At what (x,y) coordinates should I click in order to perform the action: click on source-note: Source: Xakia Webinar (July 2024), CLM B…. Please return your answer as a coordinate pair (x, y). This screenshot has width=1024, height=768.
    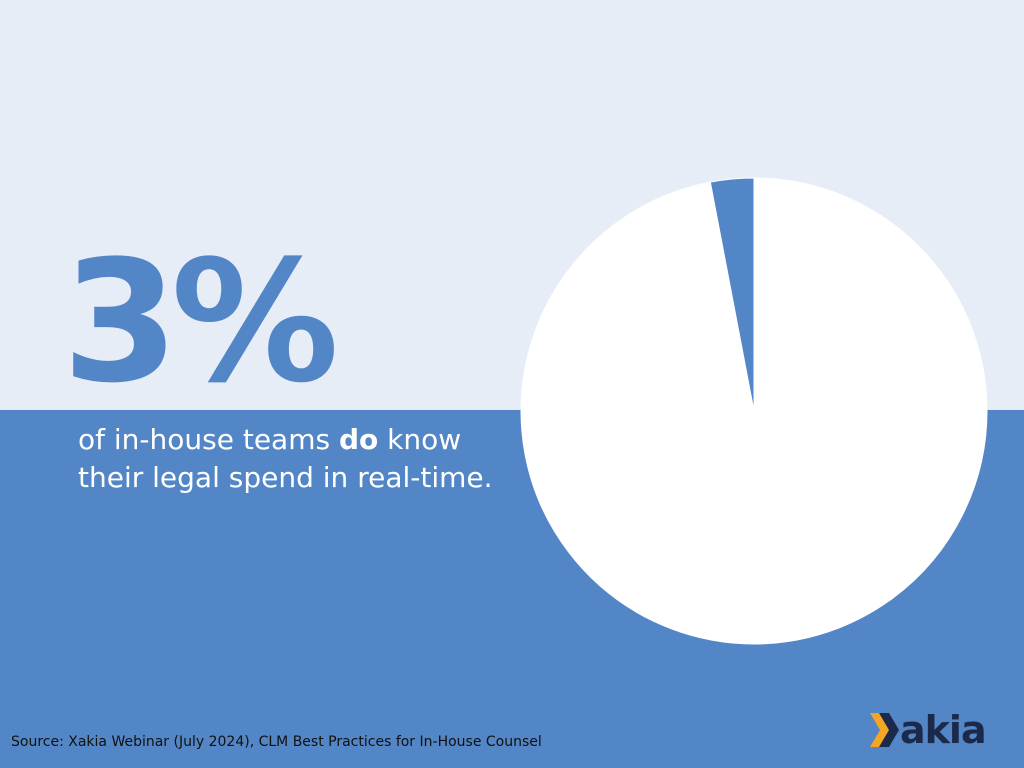
    Looking at the image, I should click on (276, 742).